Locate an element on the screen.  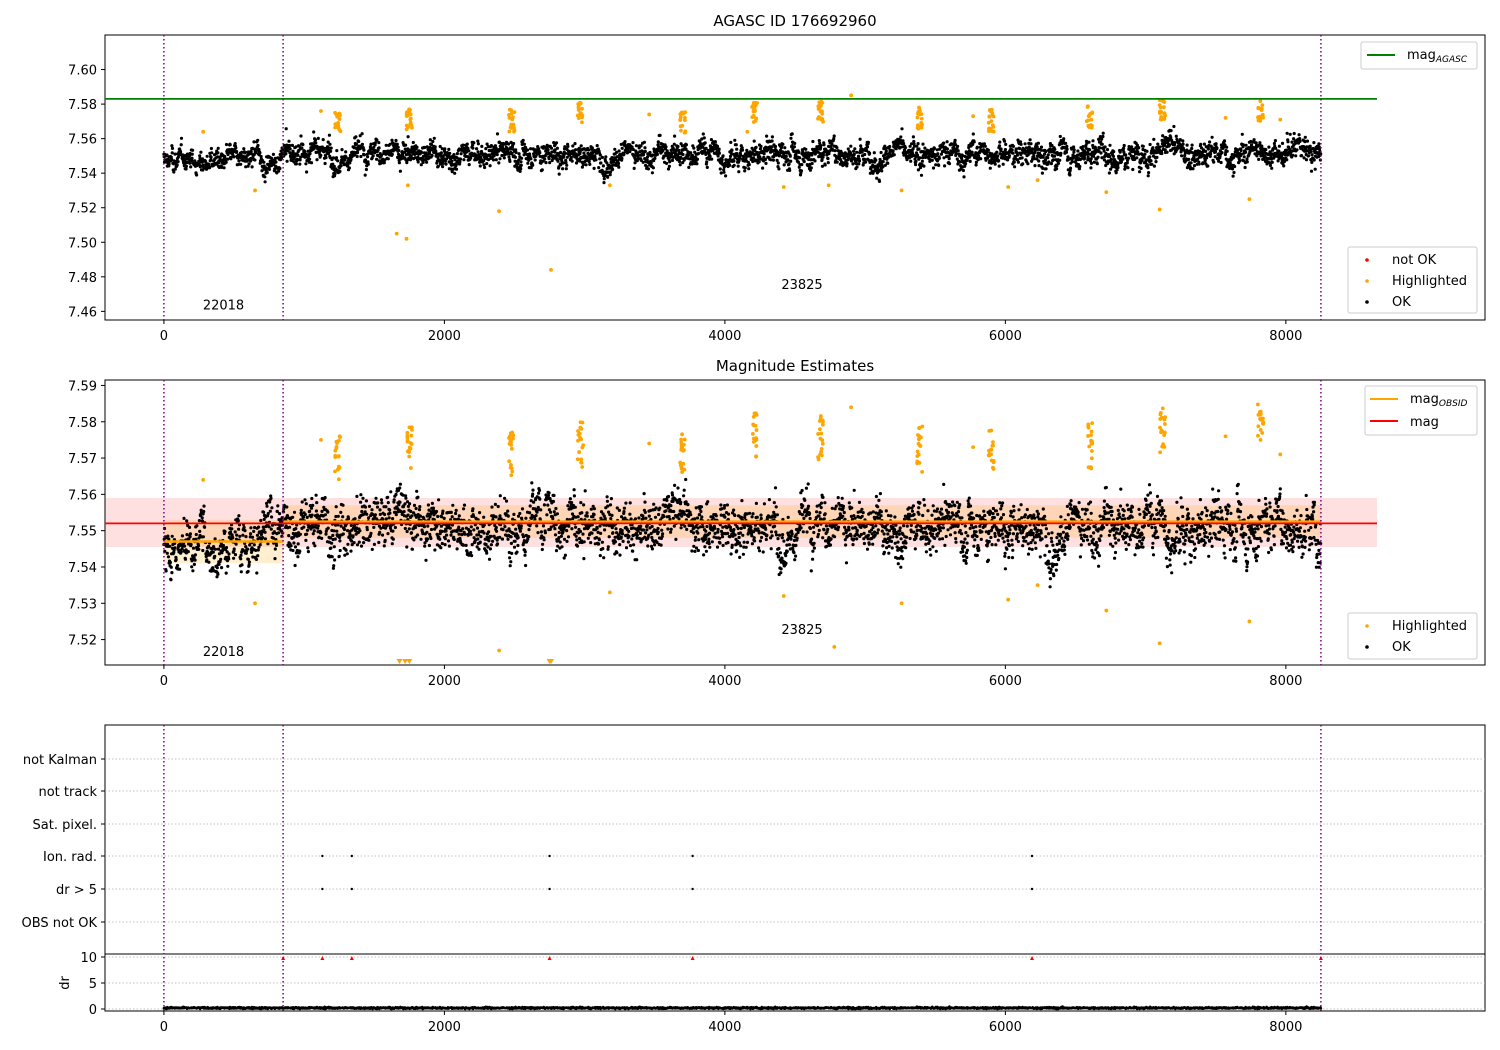
obsid-label: 22018 is located at coordinates (223, 306).